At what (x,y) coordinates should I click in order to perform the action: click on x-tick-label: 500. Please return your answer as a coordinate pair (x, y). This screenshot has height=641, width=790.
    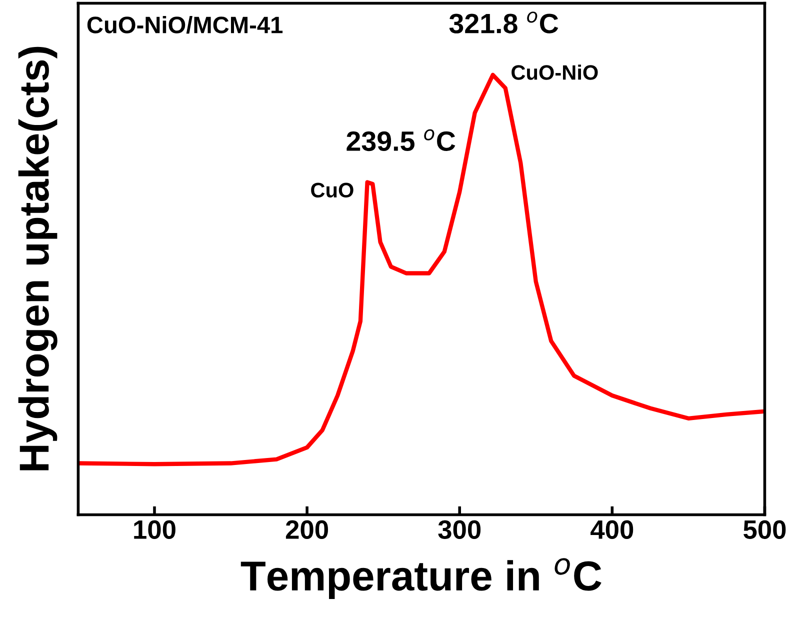
    Looking at the image, I should click on (765, 529).